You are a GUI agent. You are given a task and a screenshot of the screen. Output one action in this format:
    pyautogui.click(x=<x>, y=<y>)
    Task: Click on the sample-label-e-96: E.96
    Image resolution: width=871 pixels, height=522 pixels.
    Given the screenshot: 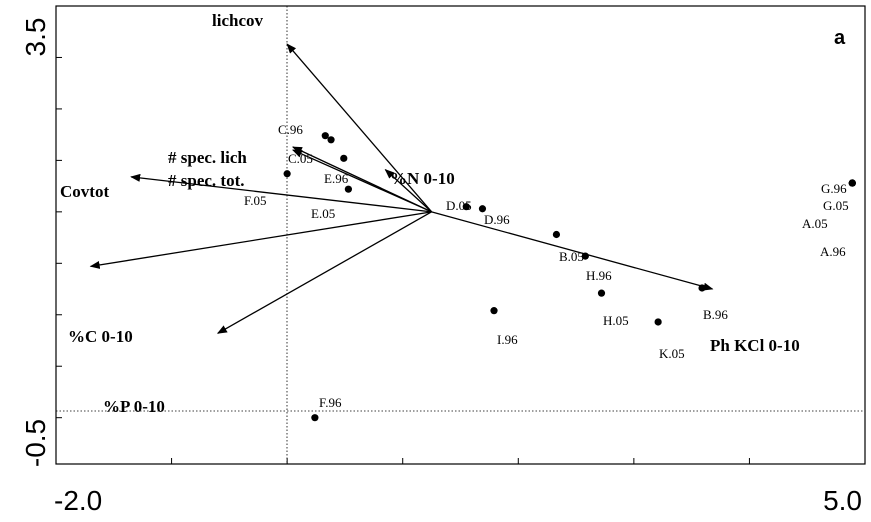 What is the action you would take?
    pyautogui.click(x=336, y=178)
    